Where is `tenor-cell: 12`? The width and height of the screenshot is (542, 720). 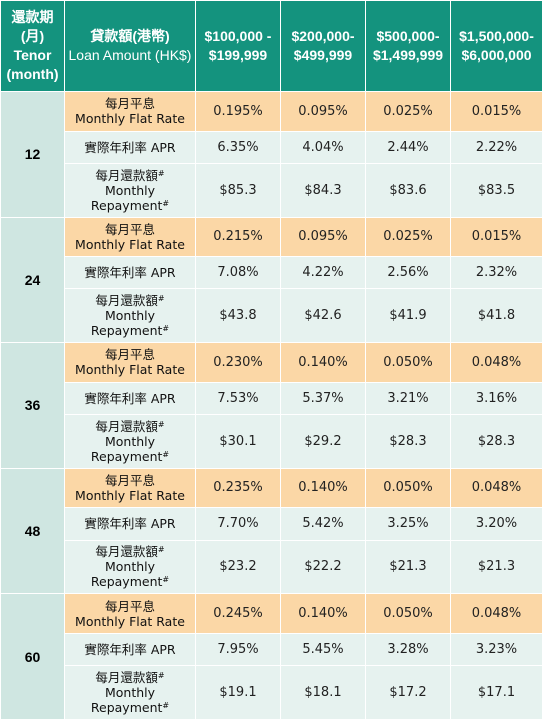
tenor-cell: 12 is located at coordinates (32, 154).